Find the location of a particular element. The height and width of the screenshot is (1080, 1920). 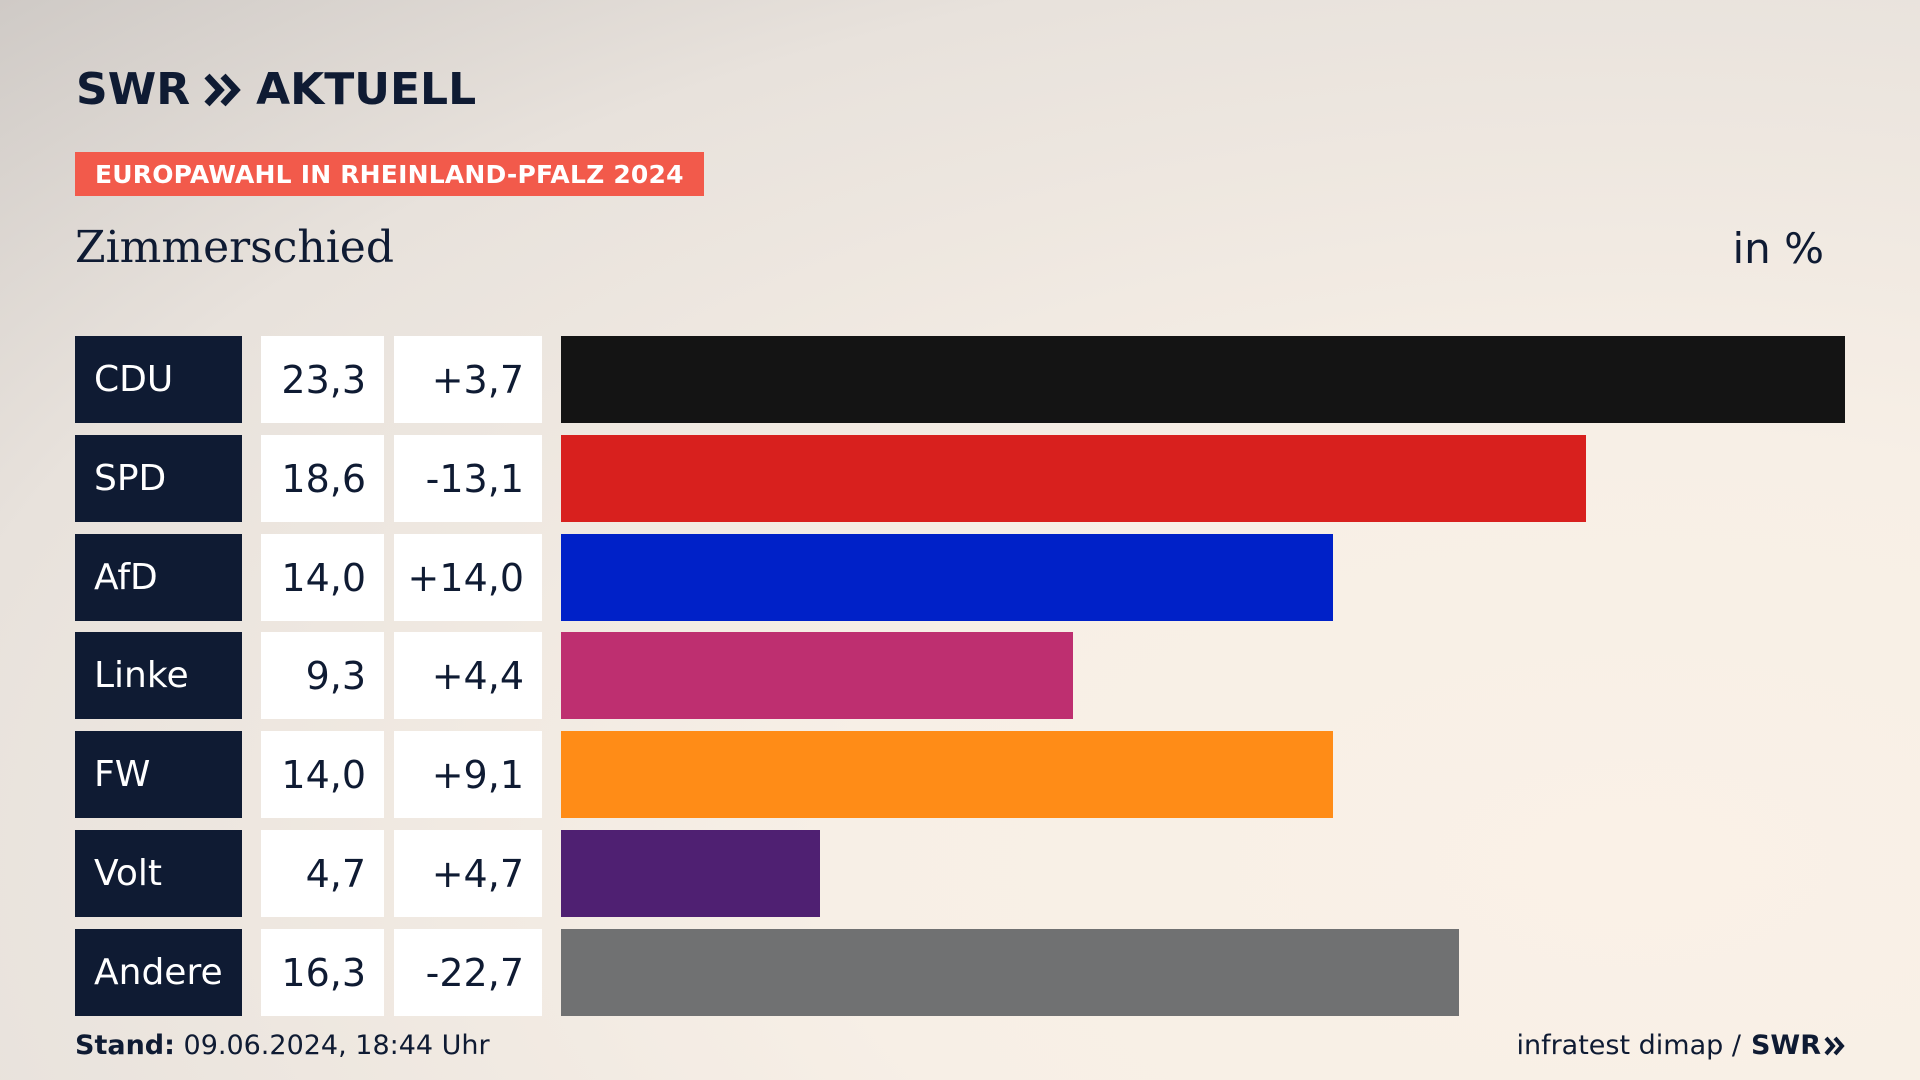

party-label: AfD is located at coordinates (158, 577).